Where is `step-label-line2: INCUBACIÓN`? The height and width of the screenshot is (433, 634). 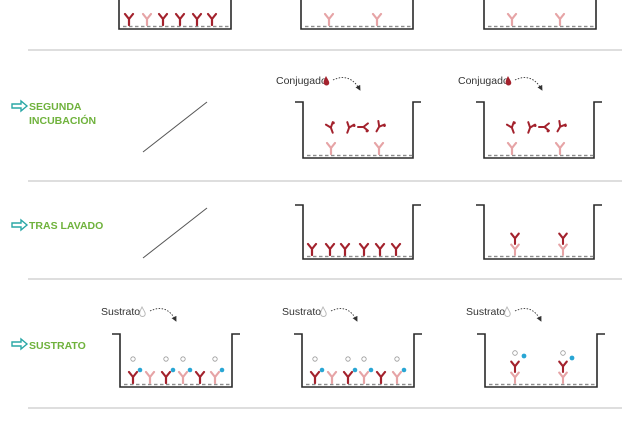 step-label-line2: INCUBACIÓN is located at coordinates (62, 120).